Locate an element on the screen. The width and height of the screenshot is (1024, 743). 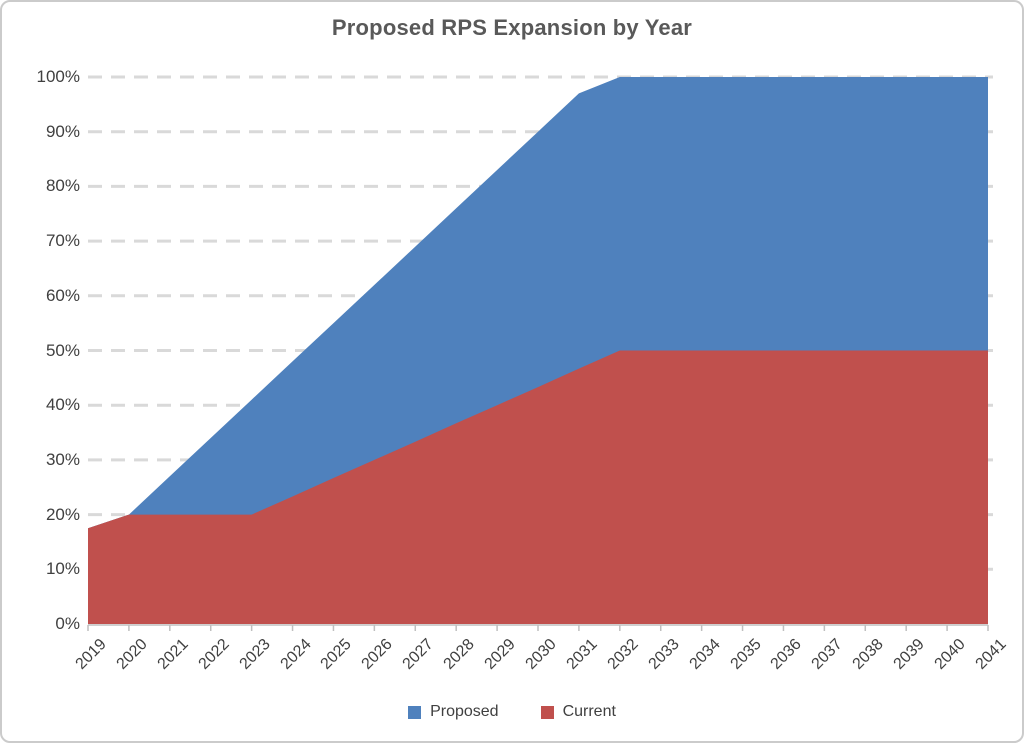
legend-swatch-proposed-icon is located at coordinates (415, 712).